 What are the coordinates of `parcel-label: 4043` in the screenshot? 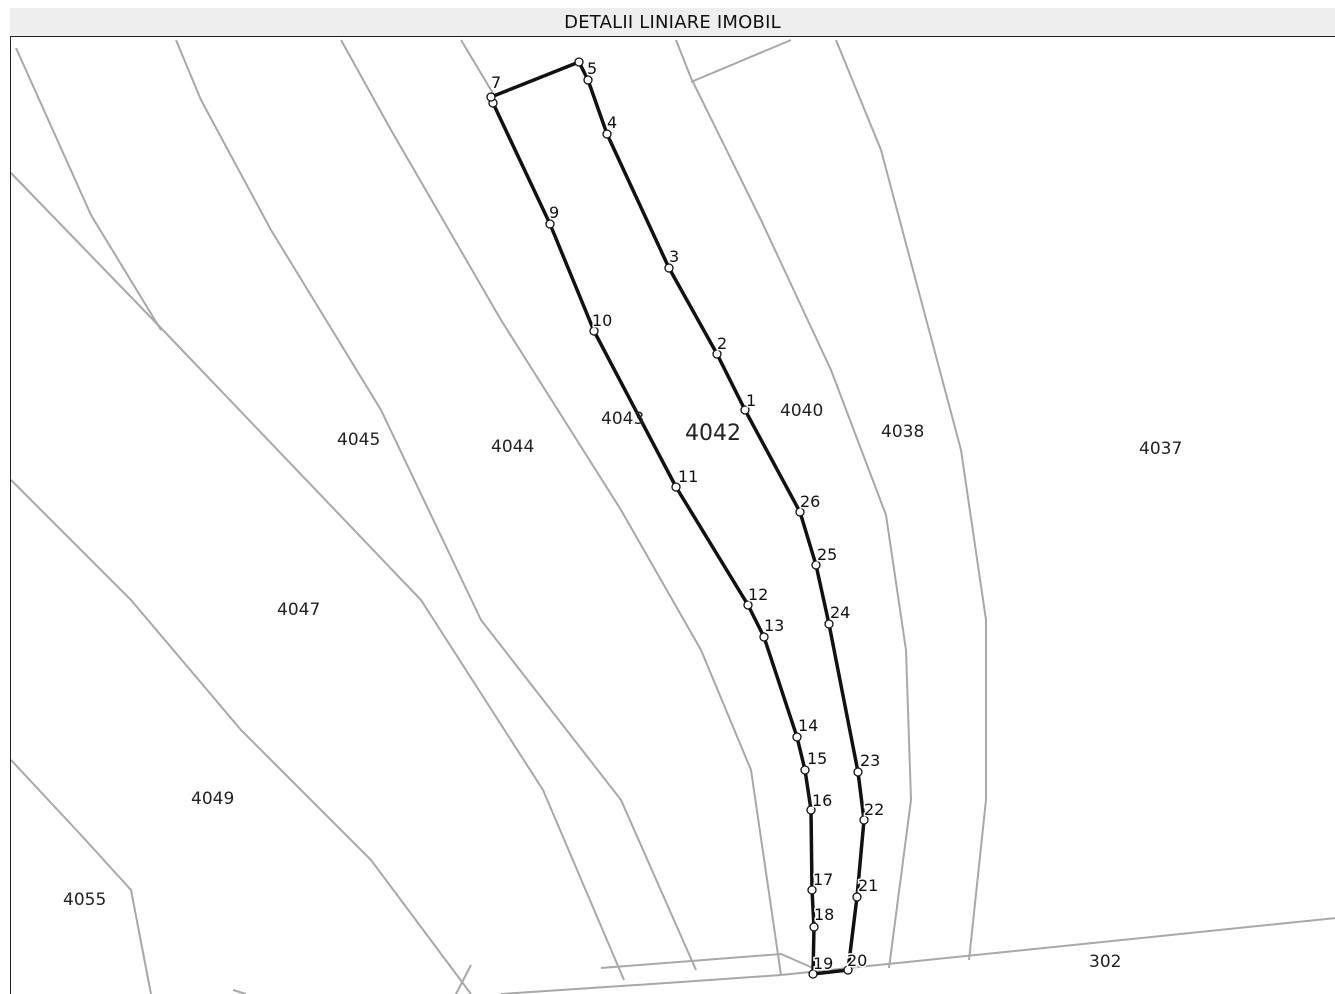 It's located at (622, 419).